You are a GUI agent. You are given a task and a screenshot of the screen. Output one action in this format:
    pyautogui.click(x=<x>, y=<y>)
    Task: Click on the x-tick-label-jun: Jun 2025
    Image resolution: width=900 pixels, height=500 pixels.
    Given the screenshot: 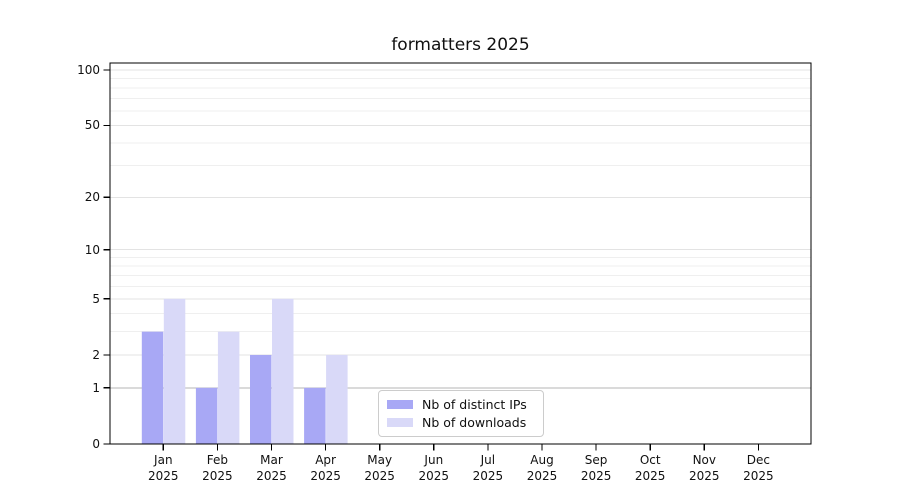 What is the action you would take?
    pyautogui.click(x=434, y=468)
    